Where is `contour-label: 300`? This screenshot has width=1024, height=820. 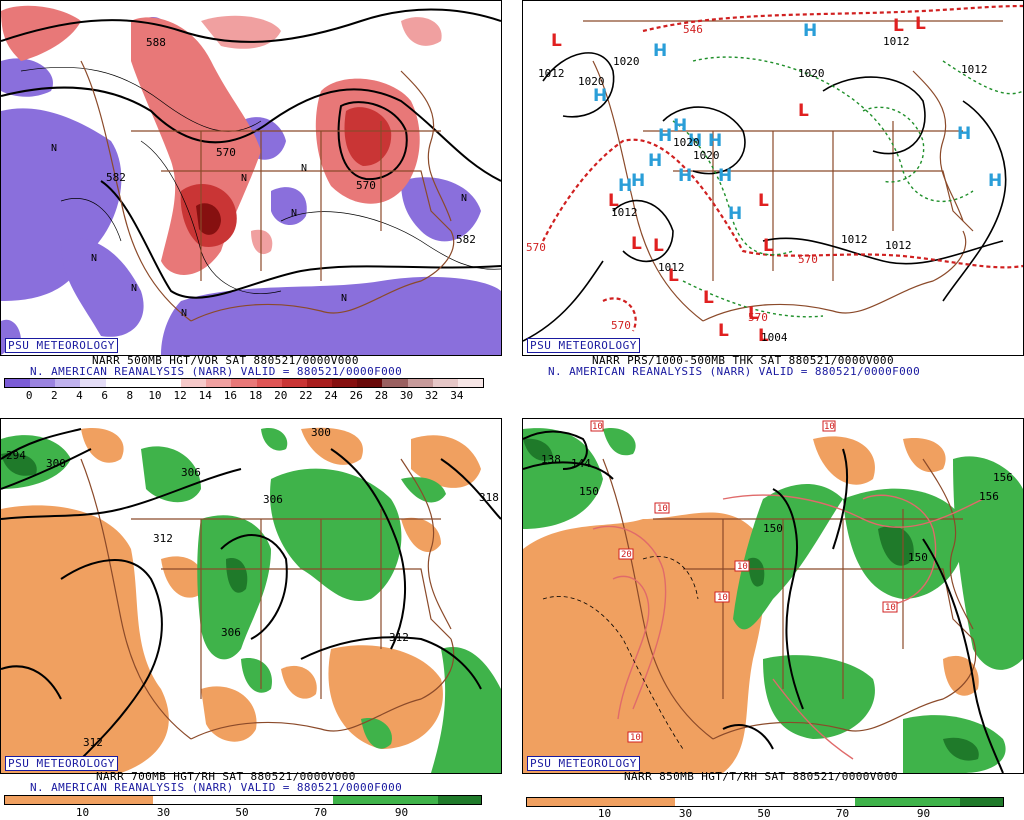
contour-label: 300 is located at coordinates (321, 432).